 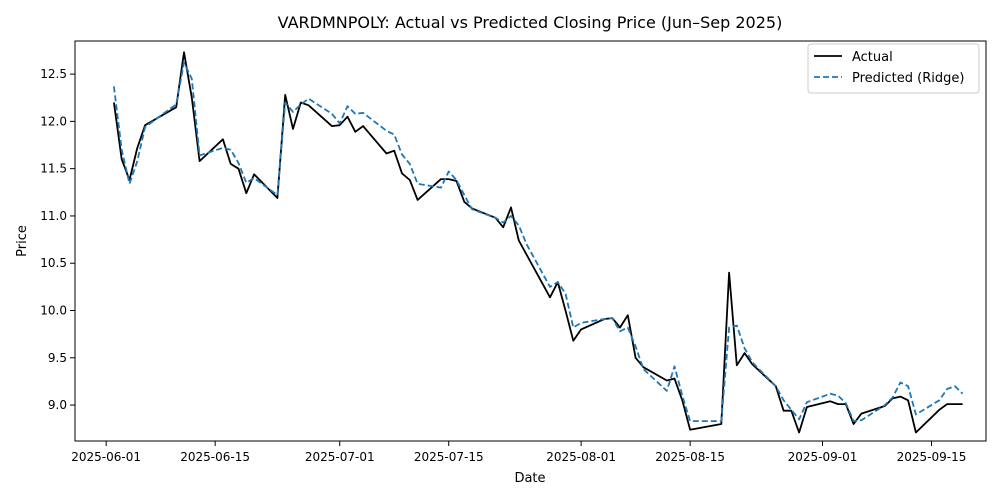 What do you see at coordinates (53, 74) in the screenshot?
I see `y-tick-label: 12.5` at bounding box center [53, 74].